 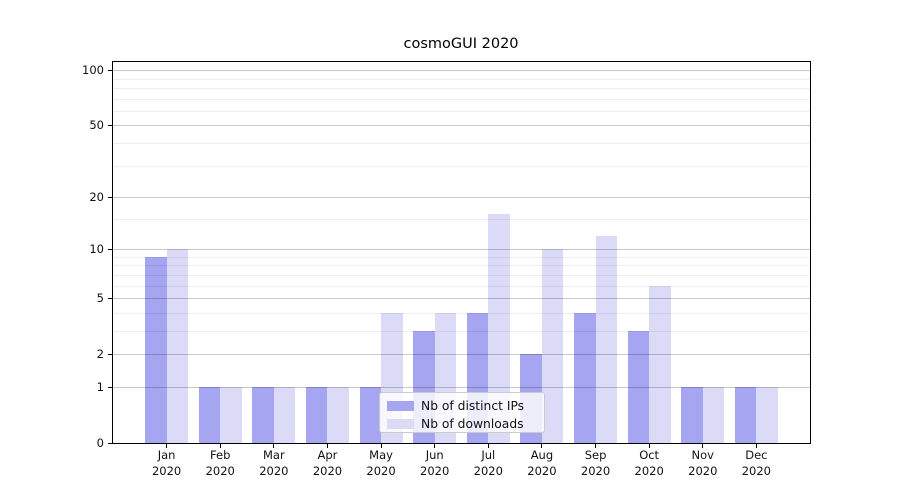 I want to click on y-tick-label: 1, so click(x=100, y=386).